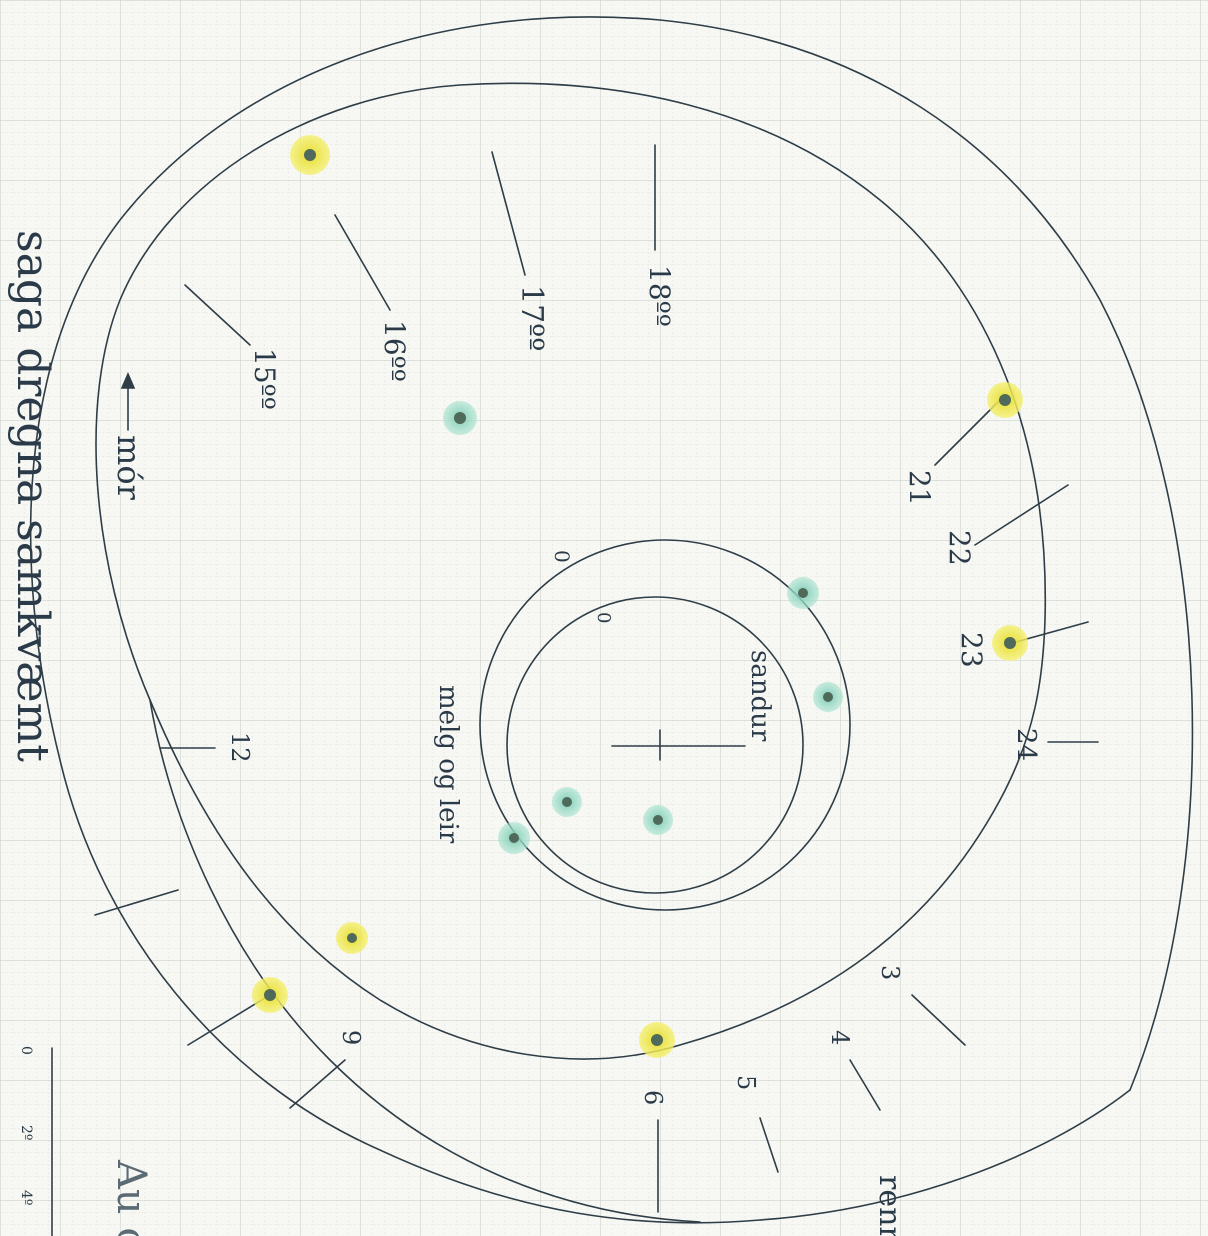 This screenshot has width=1208, height=1236. I want to click on label-zero-inner: 0, so click(603, 617).